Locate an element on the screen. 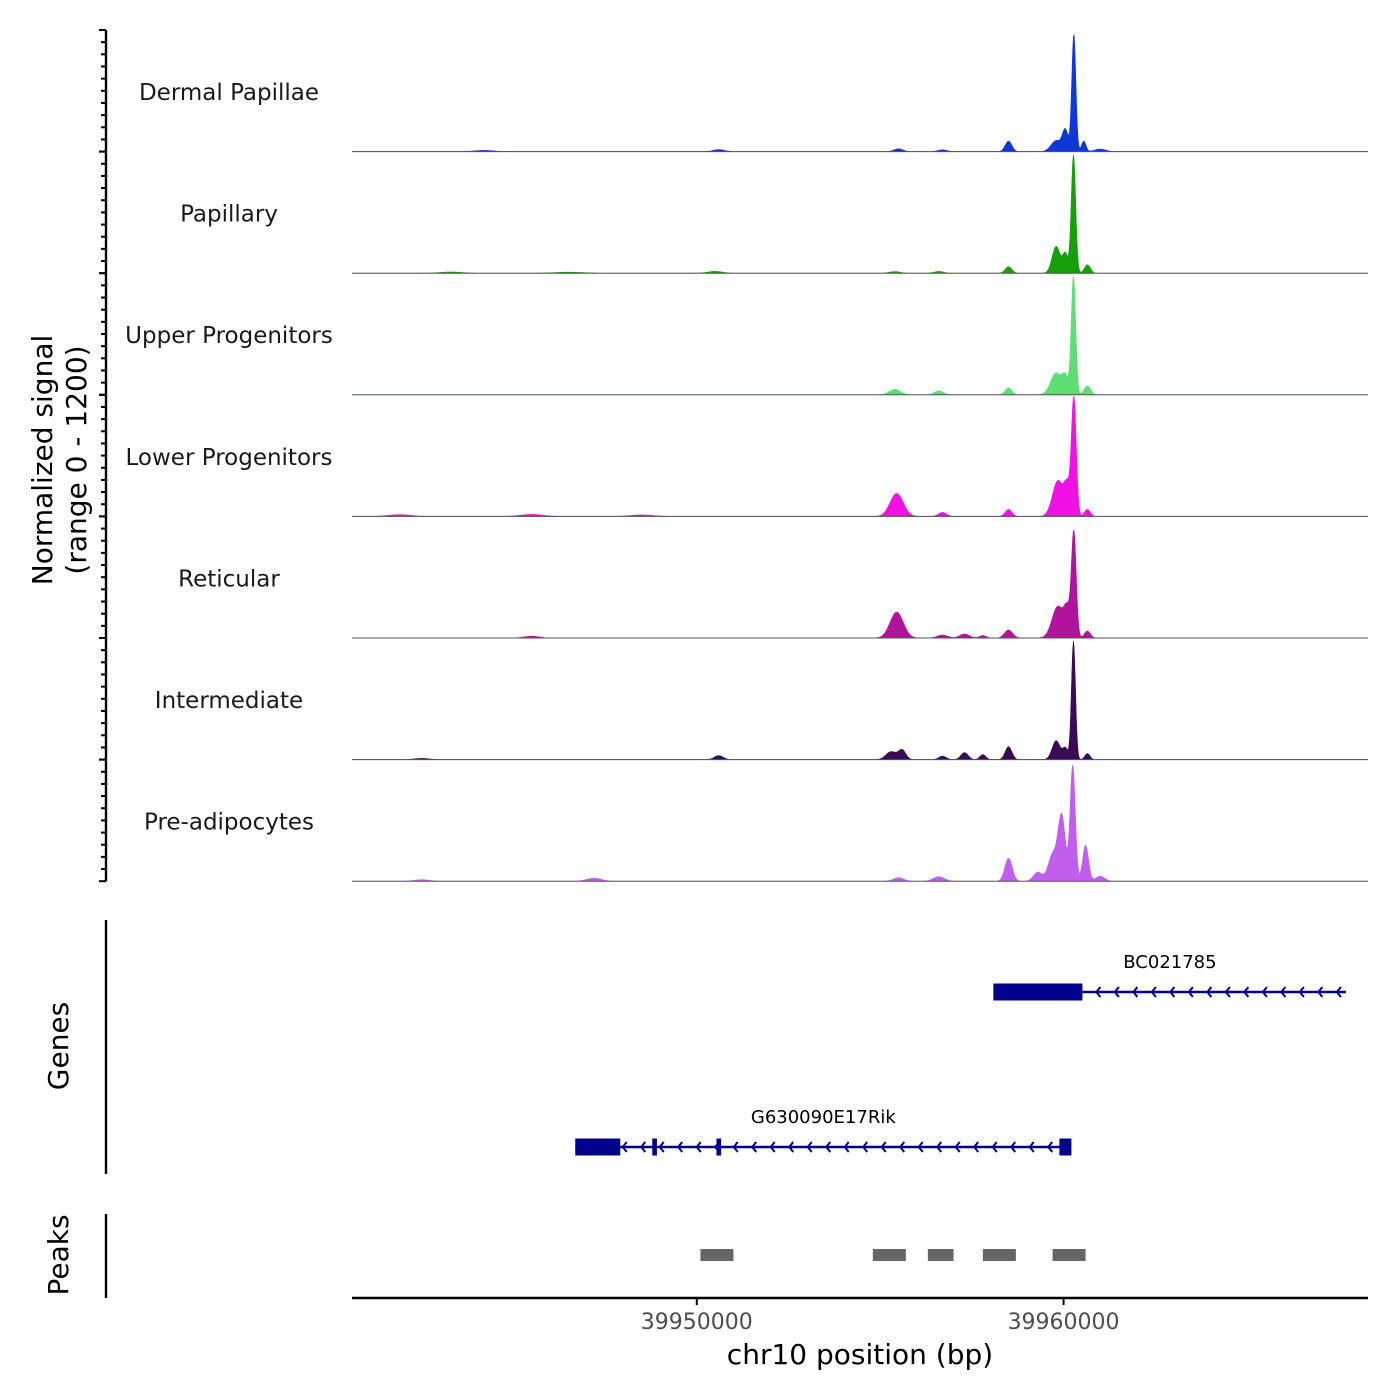 Image resolution: width=1400 pixels, height=1400 pixels. track-dermal-papillae: Dermal Papillae is located at coordinates (753, 93).